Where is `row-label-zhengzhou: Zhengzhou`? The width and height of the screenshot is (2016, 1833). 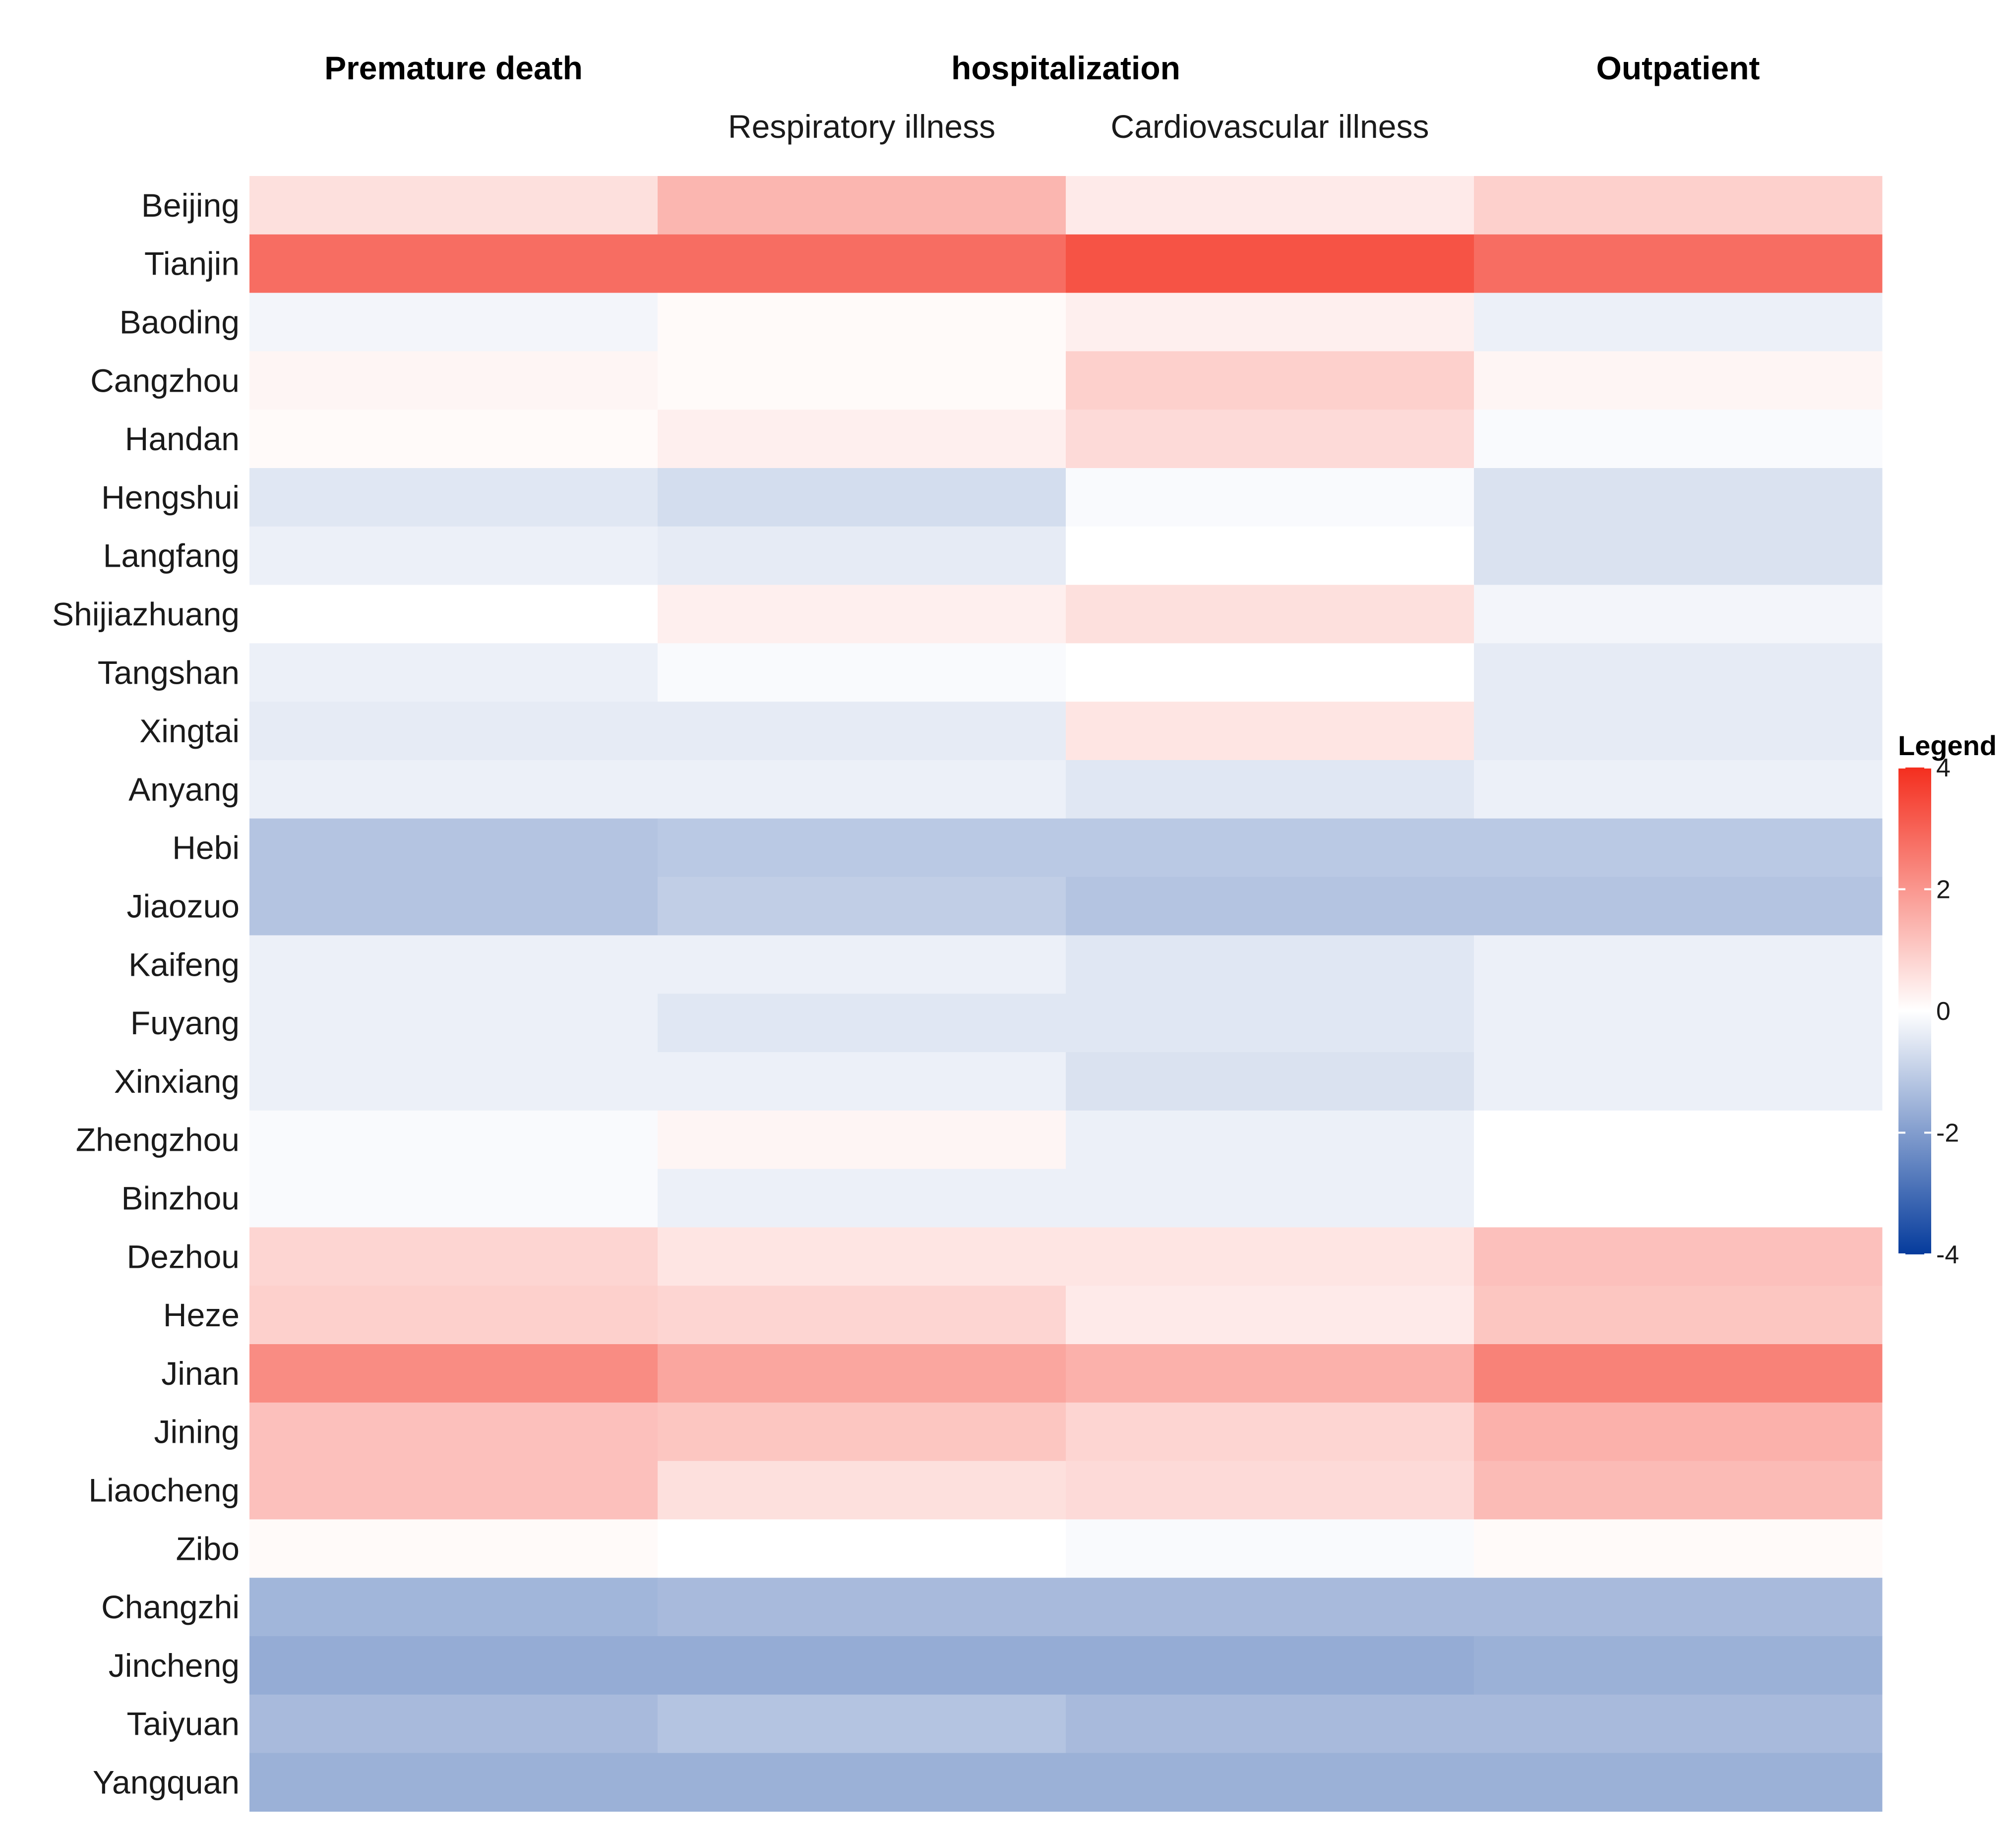
row-label-zhengzhou: Zhengzhou is located at coordinates (158, 1140).